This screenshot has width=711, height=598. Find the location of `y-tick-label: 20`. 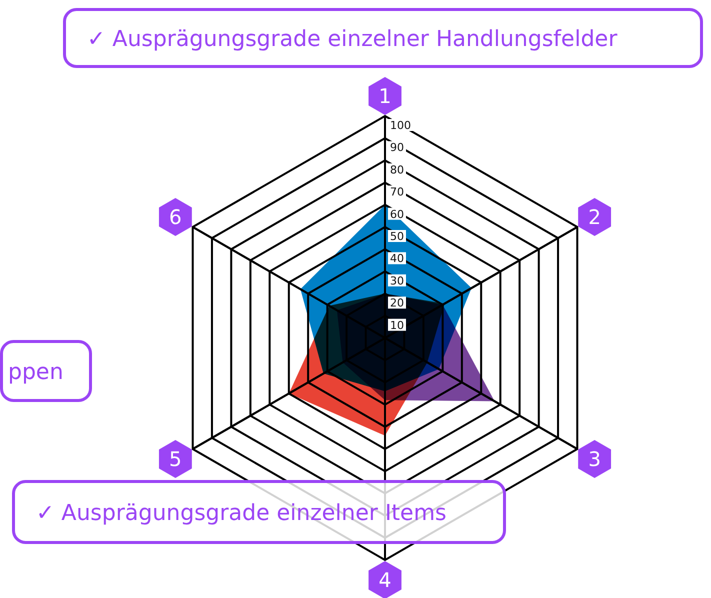

y-tick-label: 20 is located at coordinates (397, 303).